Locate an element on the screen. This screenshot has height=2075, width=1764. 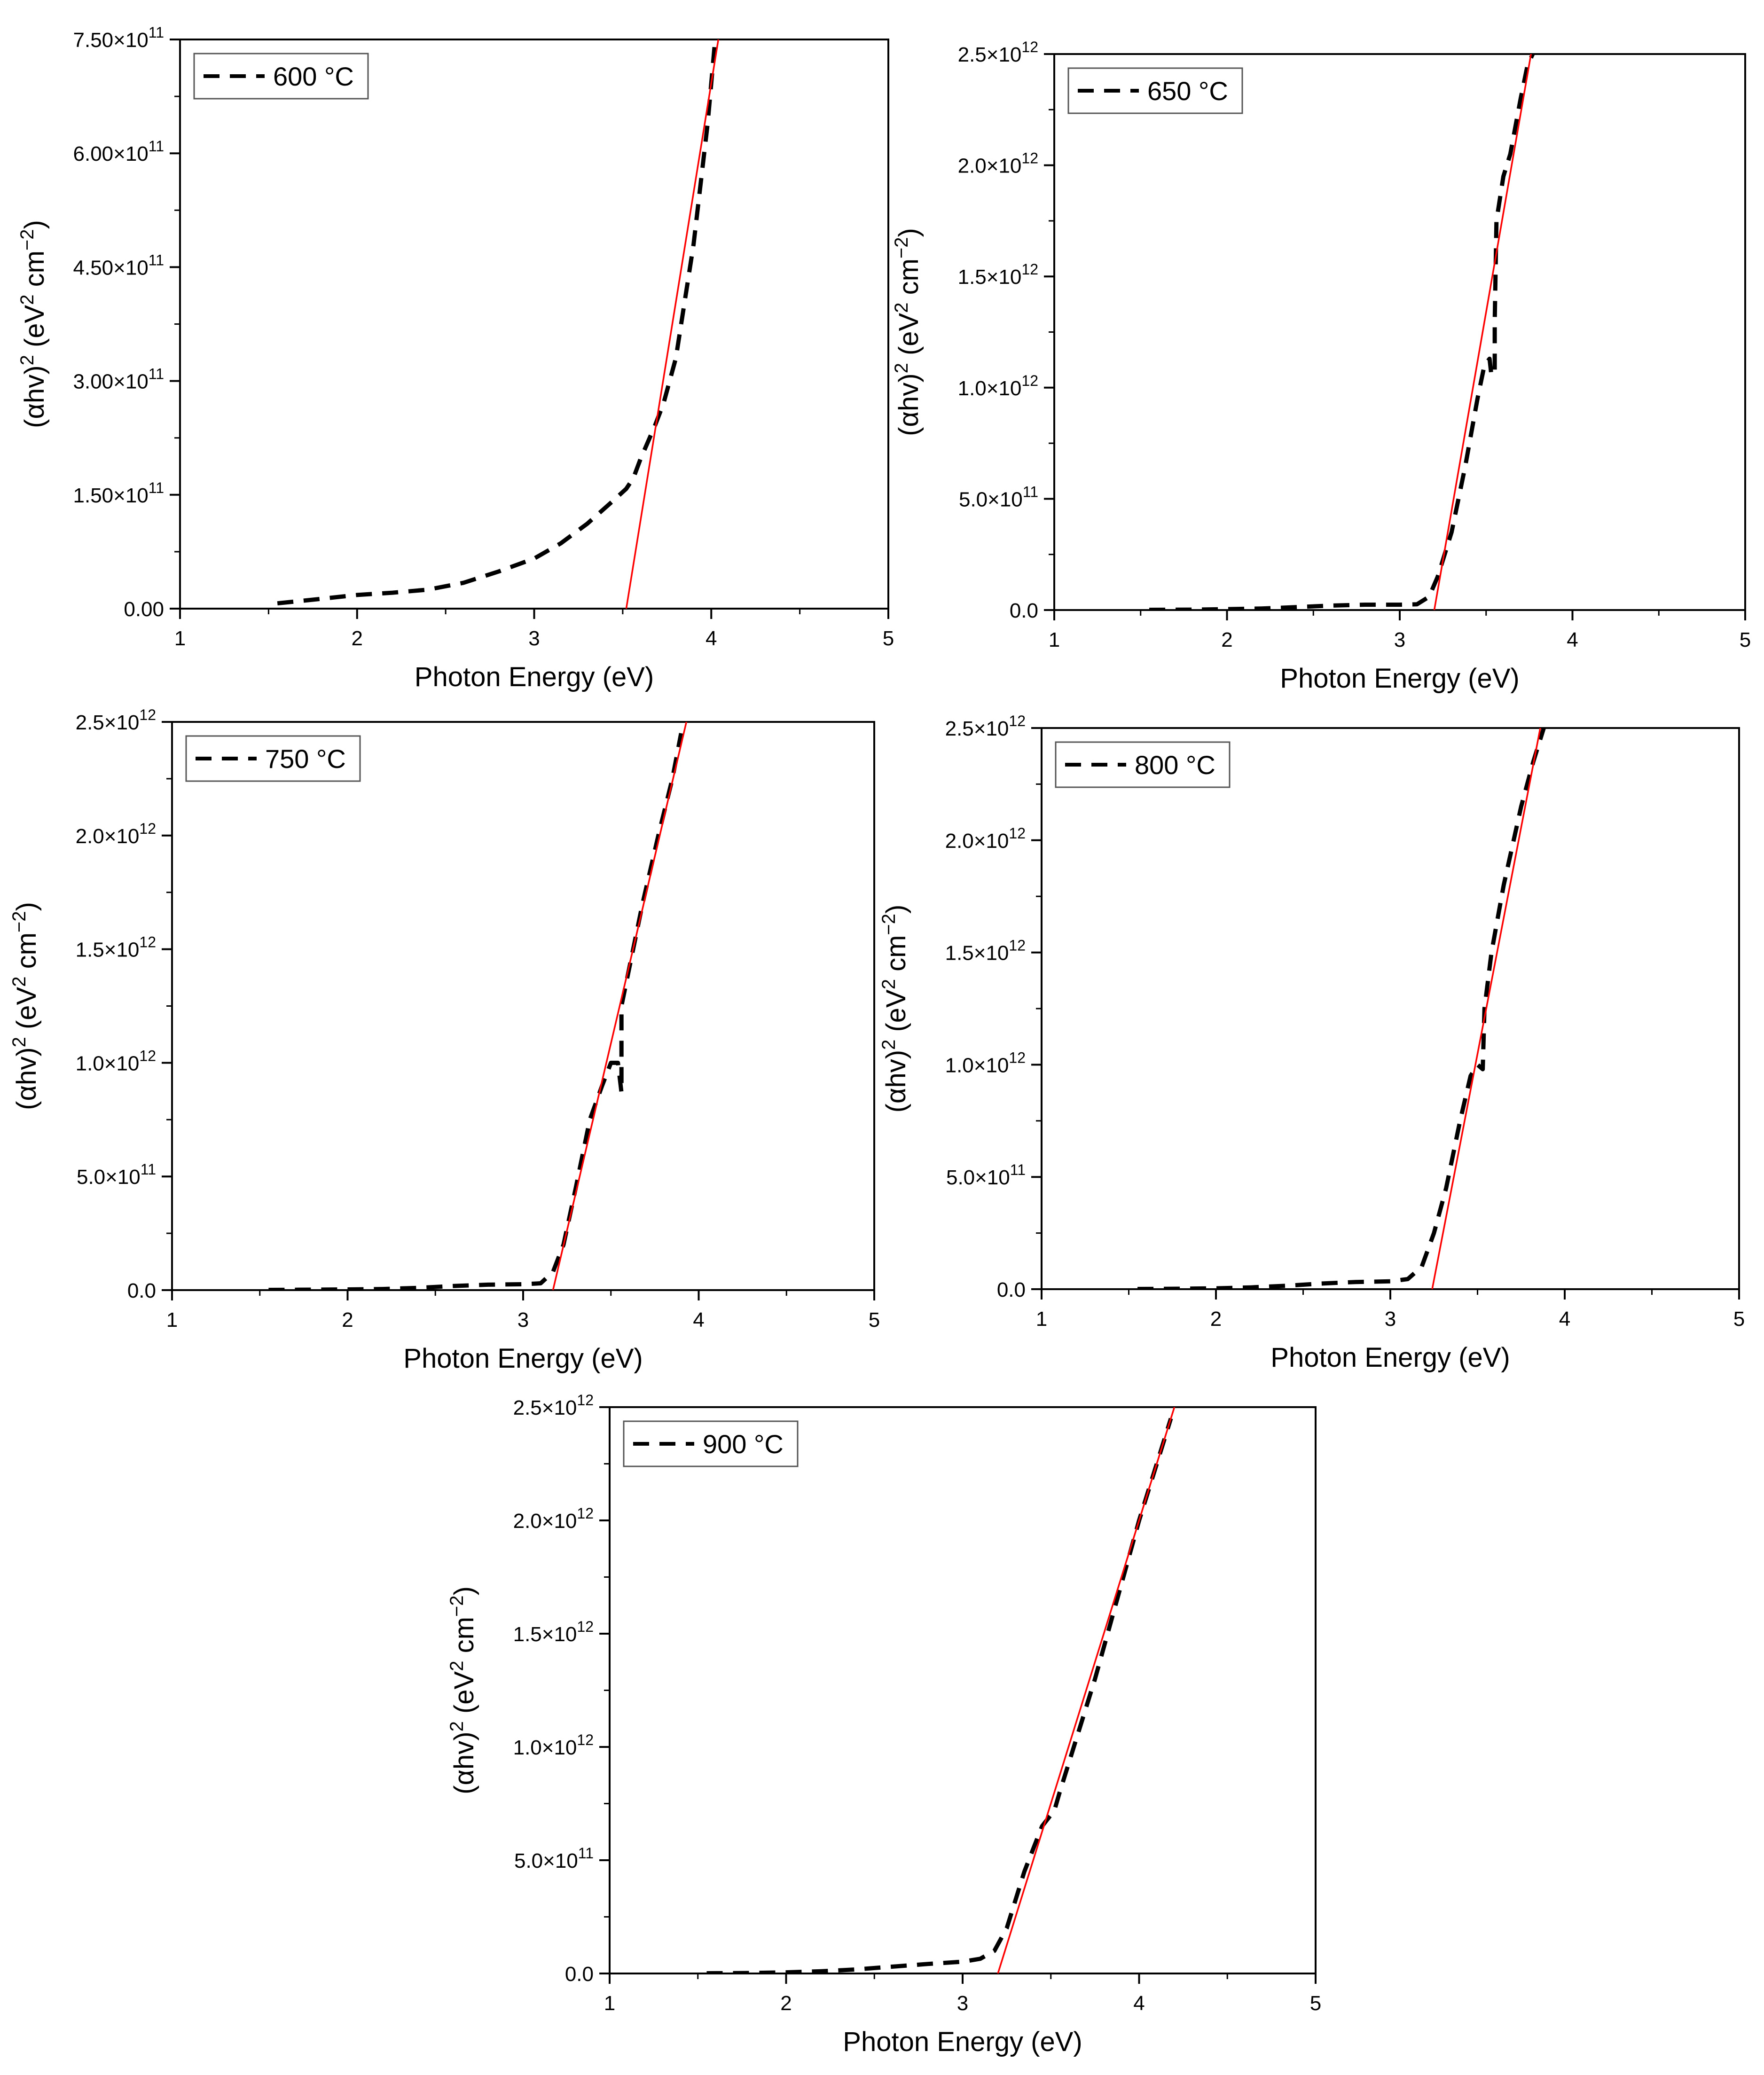
legend: 800 °C is located at coordinates (1143, 765).